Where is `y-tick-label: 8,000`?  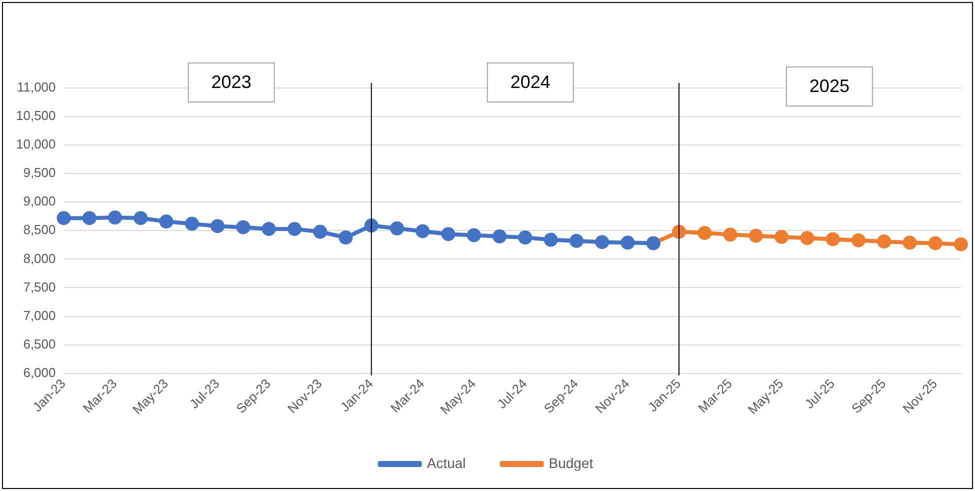 y-tick-label: 8,000 is located at coordinates (39, 258).